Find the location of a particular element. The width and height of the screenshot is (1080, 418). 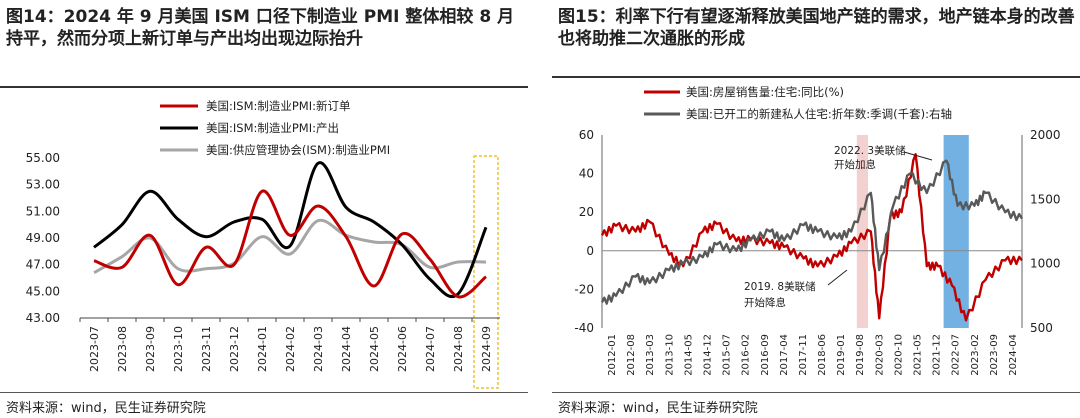

x-tick-label: 2016-09 is located at coordinates (765, 355).